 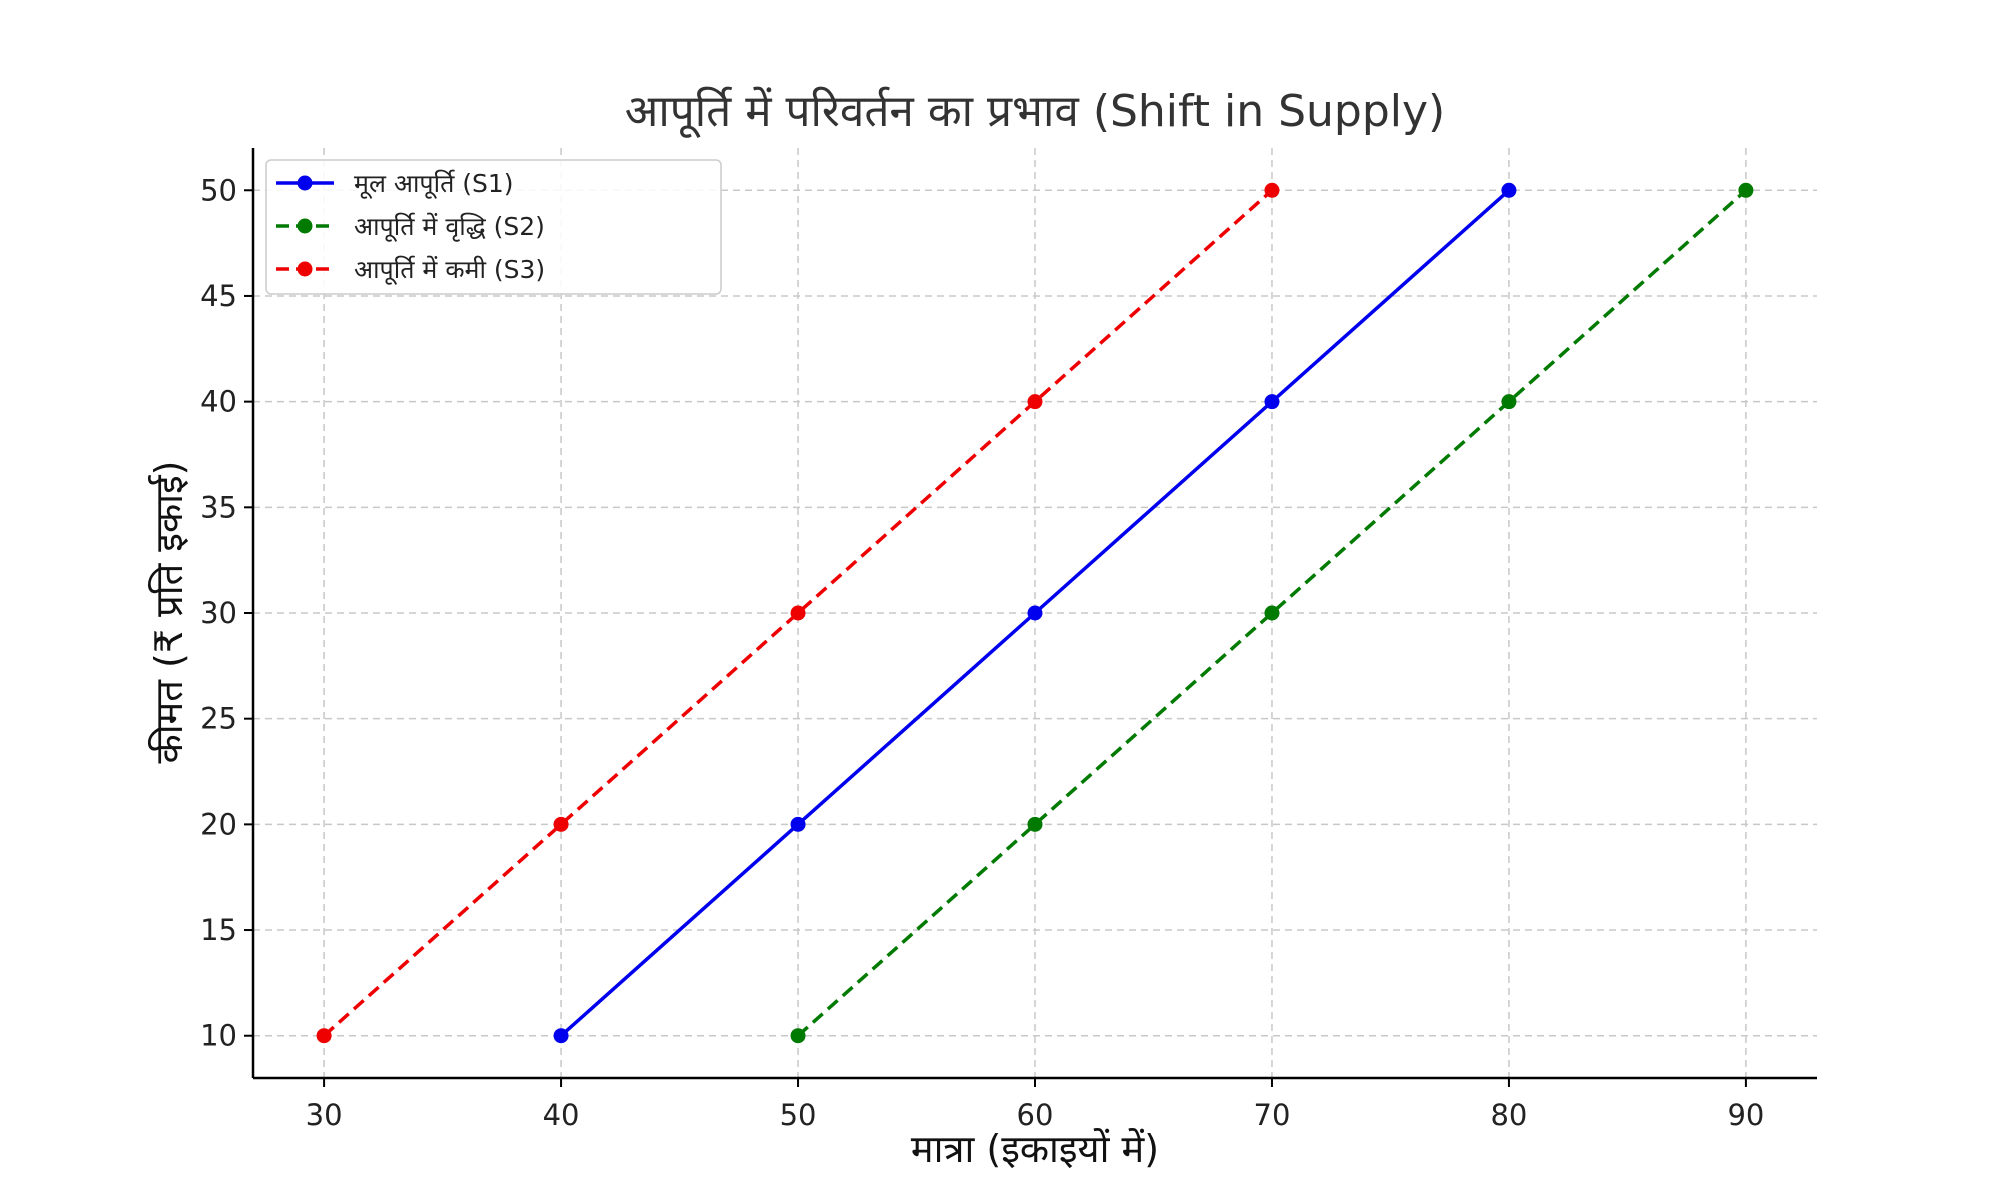 What do you see at coordinates (1508, 1115) in the screenshot?
I see `x-tick-label: 80` at bounding box center [1508, 1115].